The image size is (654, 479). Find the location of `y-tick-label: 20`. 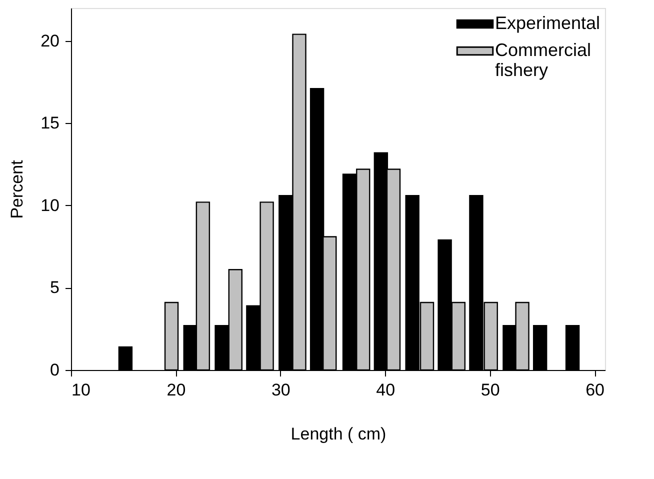

y-tick-label: 20 is located at coordinates (50, 40).